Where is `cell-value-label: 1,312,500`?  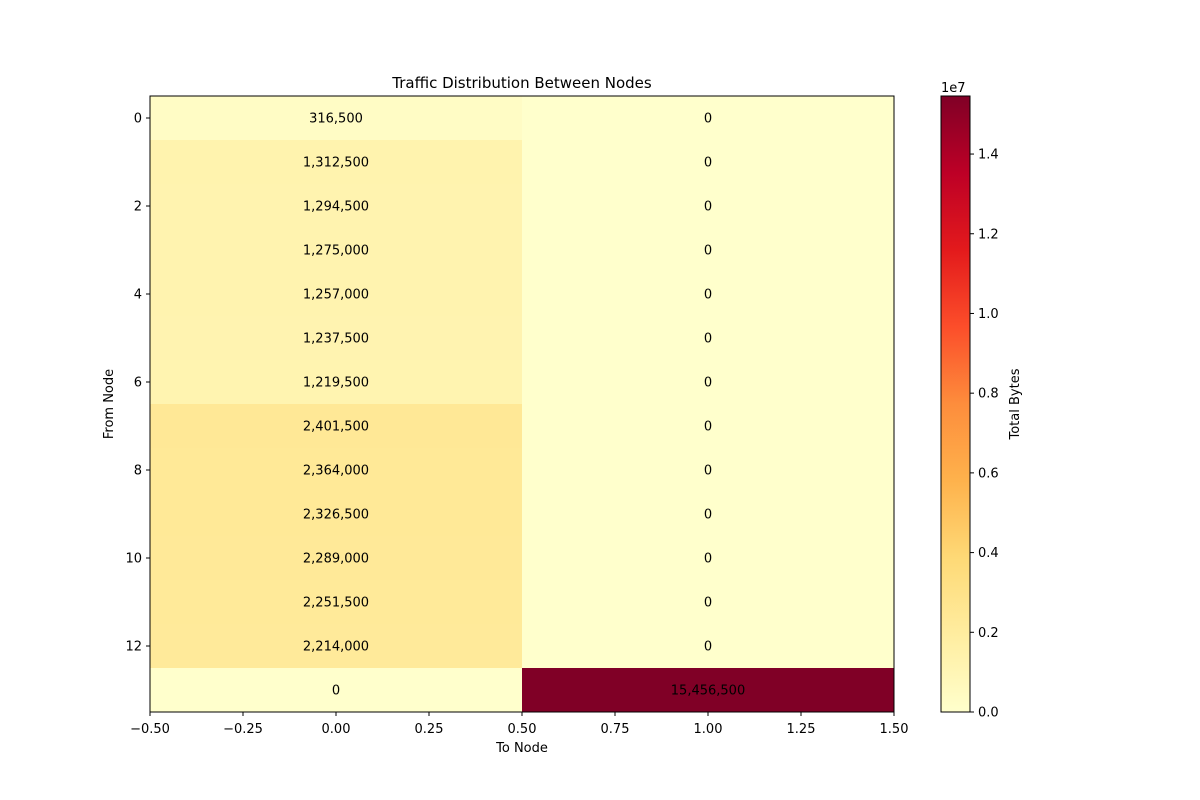
cell-value-label: 1,312,500 is located at coordinates (336, 163).